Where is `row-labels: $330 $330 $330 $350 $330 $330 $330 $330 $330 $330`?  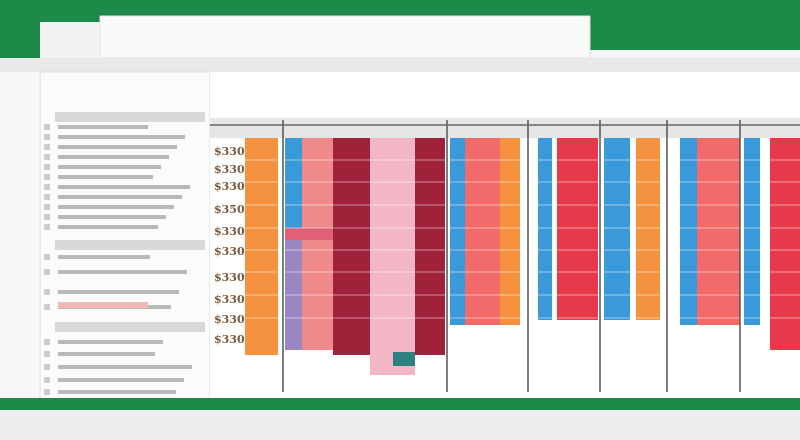 row-labels: $330 $330 $330 $350 $330 $330 $330 $330 $330 $330 is located at coordinates (229, 245).